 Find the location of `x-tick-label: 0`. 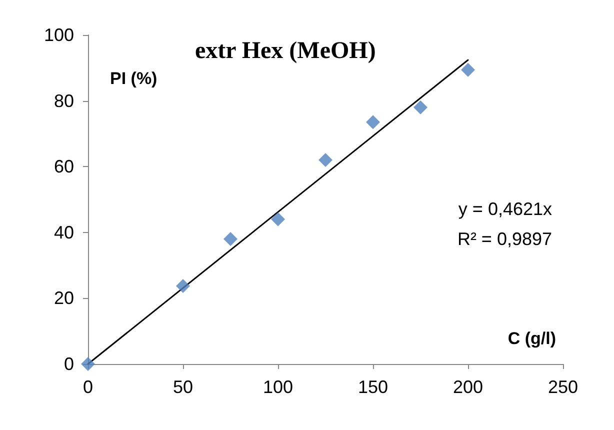

x-tick-label: 0 is located at coordinates (88, 387).